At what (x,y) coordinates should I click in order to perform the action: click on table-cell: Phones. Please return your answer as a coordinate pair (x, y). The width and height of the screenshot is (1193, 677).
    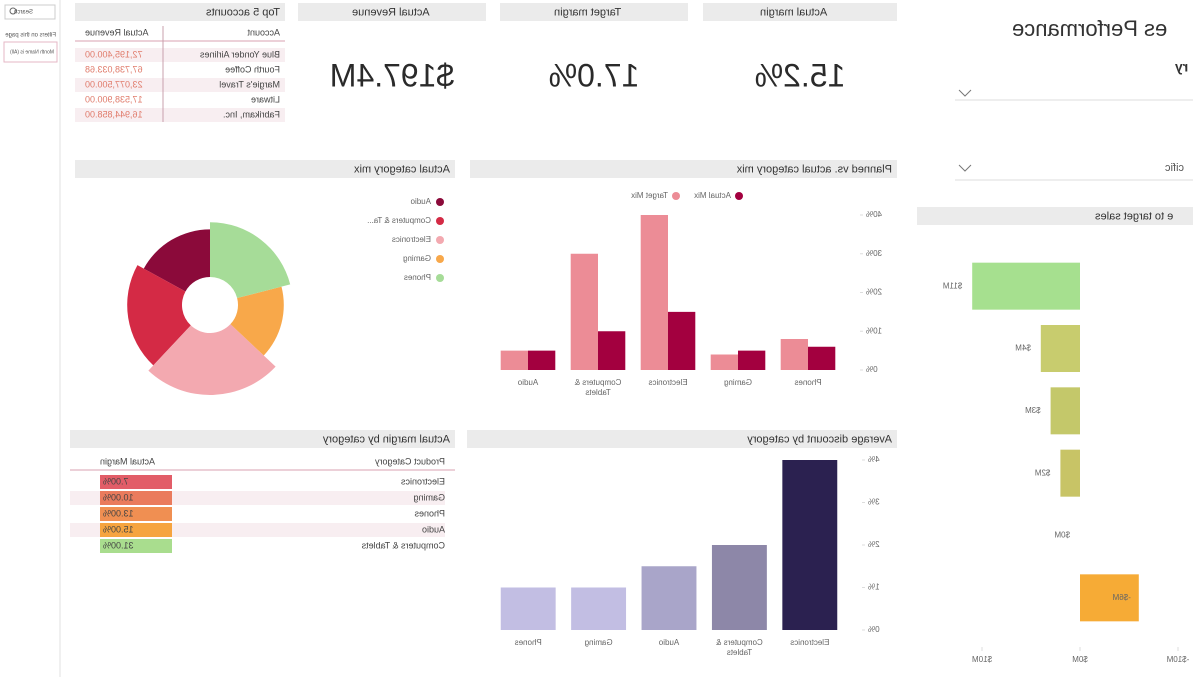
    Looking at the image, I should click on (429, 513).